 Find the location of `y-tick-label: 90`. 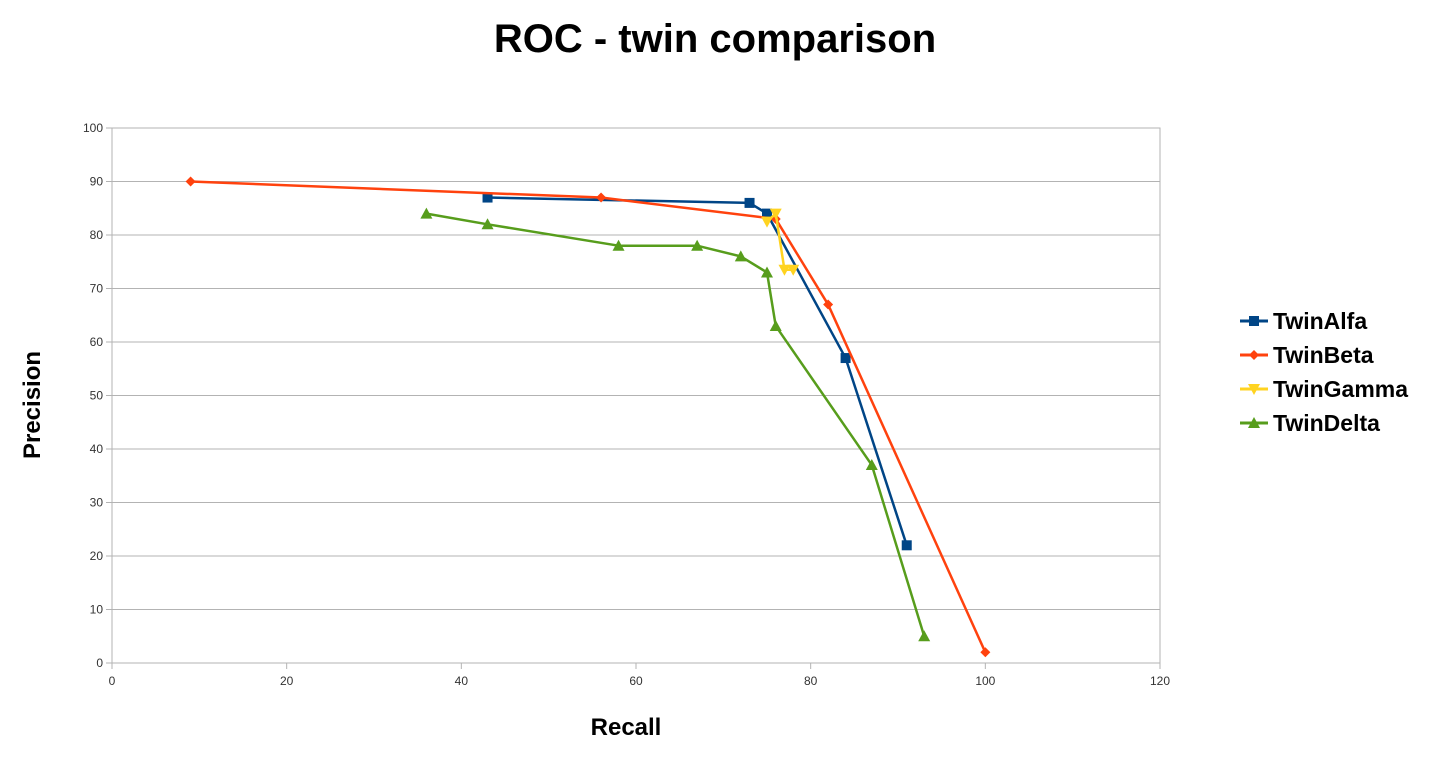

y-tick-label: 90 is located at coordinates (97, 182).